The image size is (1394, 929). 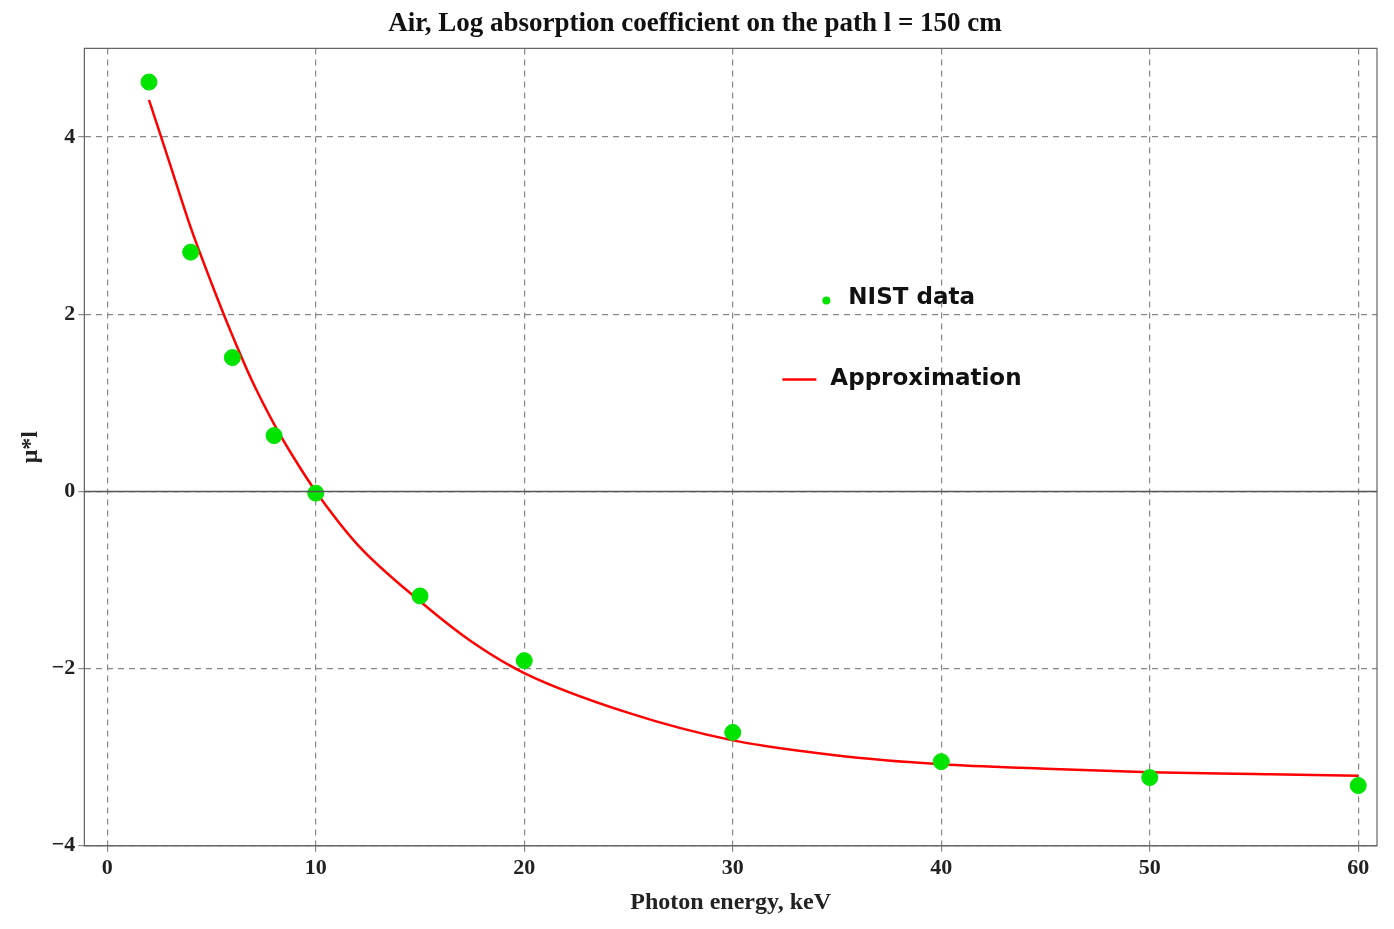 What do you see at coordinates (107, 866) in the screenshot?
I see `x-tick-label: 0` at bounding box center [107, 866].